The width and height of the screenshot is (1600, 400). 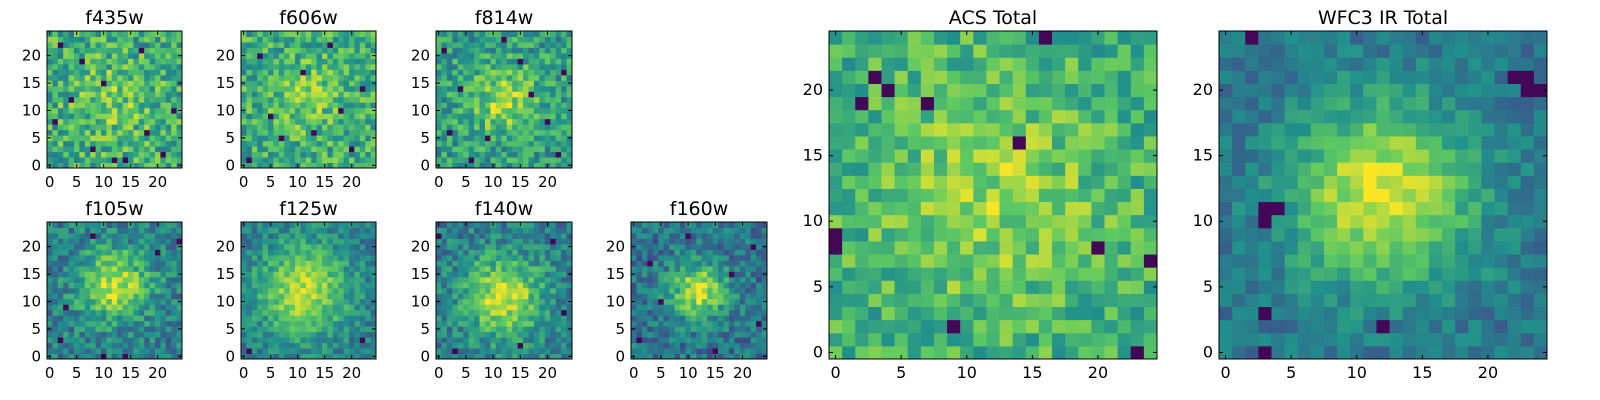 What do you see at coordinates (688, 373) in the screenshot?
I see `x-tick-label: 10` at bounding box center [688, 373].